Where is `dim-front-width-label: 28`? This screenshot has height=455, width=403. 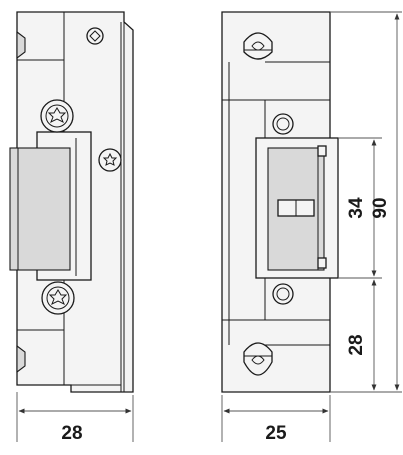
dim-front-width-label: 28 is located at coordinates (71, 433).